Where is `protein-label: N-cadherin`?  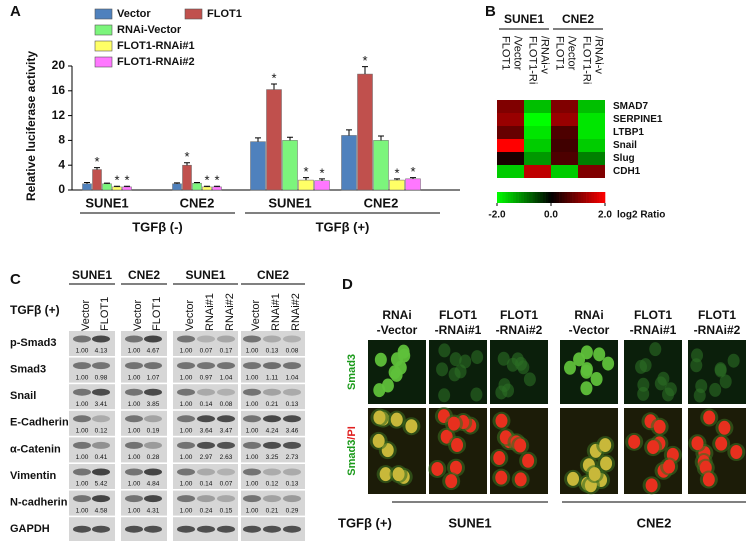
protein-label: N-cadherin is located at coordinates (39, 503).